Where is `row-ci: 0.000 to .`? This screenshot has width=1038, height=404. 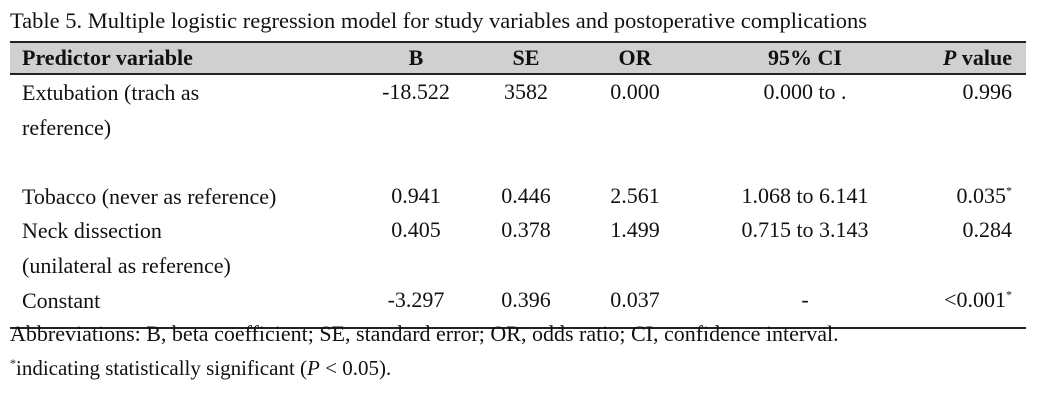 row-ci: 0.000 to . is located at coordinates (805, 91).